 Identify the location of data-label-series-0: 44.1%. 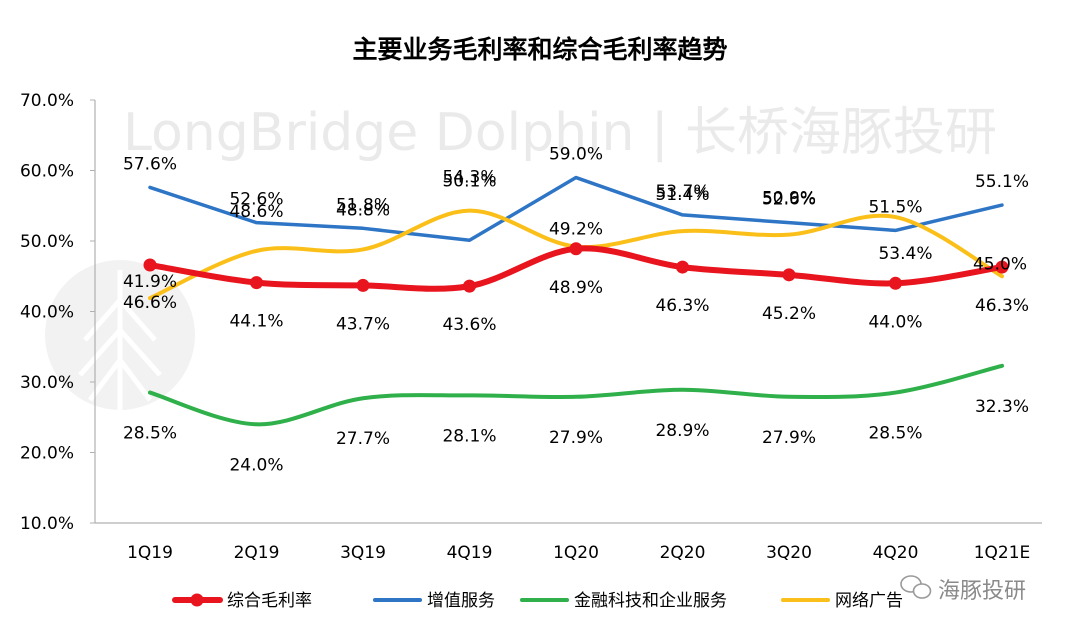
(256, 322).